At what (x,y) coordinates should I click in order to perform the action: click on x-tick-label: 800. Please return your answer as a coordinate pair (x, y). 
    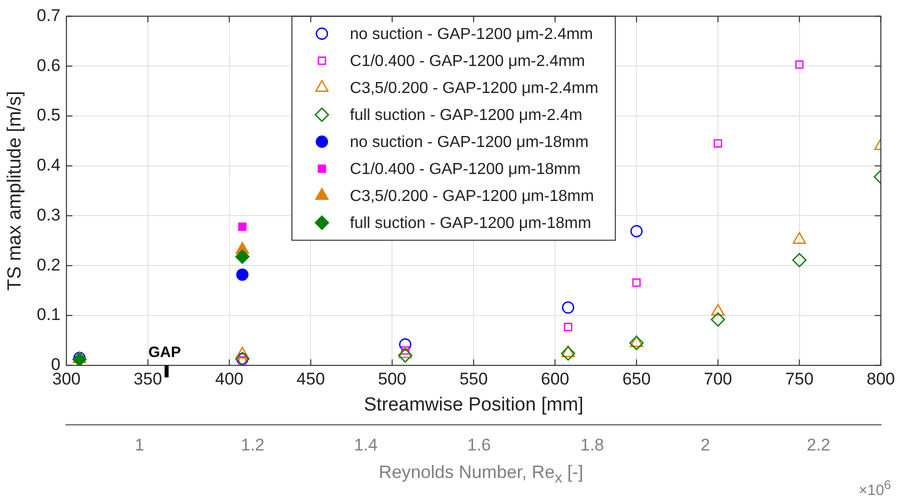
    Looking at the image, I should click on (881, 378).